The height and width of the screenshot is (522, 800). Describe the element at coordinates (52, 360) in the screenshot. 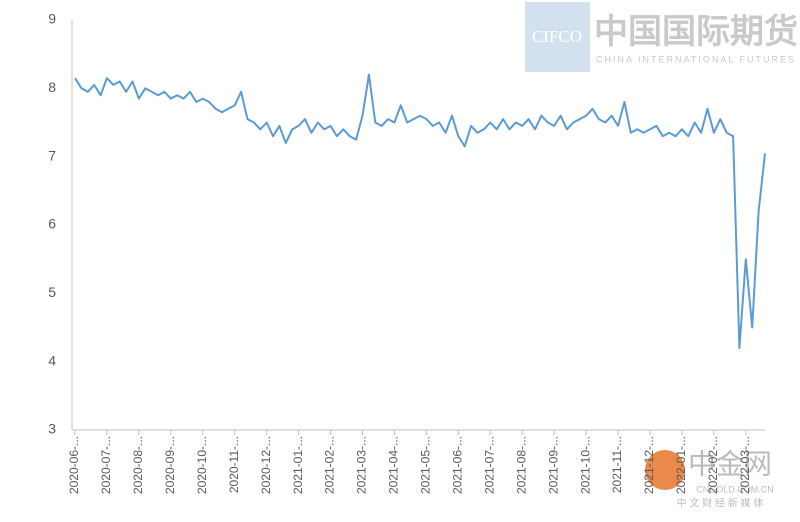

I see `y-tick-label: 4` at that location.